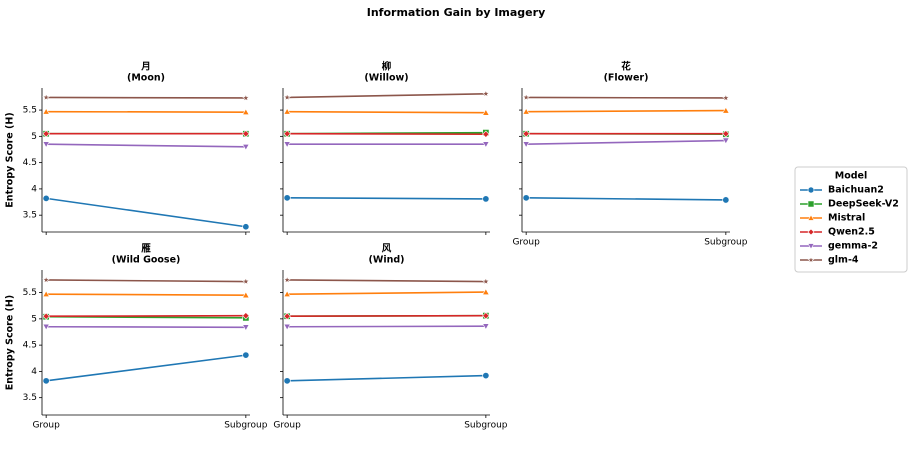 The image size is (913, 456). What do you see at coordinates (146, 260) in the screenshot?
I see `subplot-subtitle: (Wild Goose)` at bounding box center [146, 260].